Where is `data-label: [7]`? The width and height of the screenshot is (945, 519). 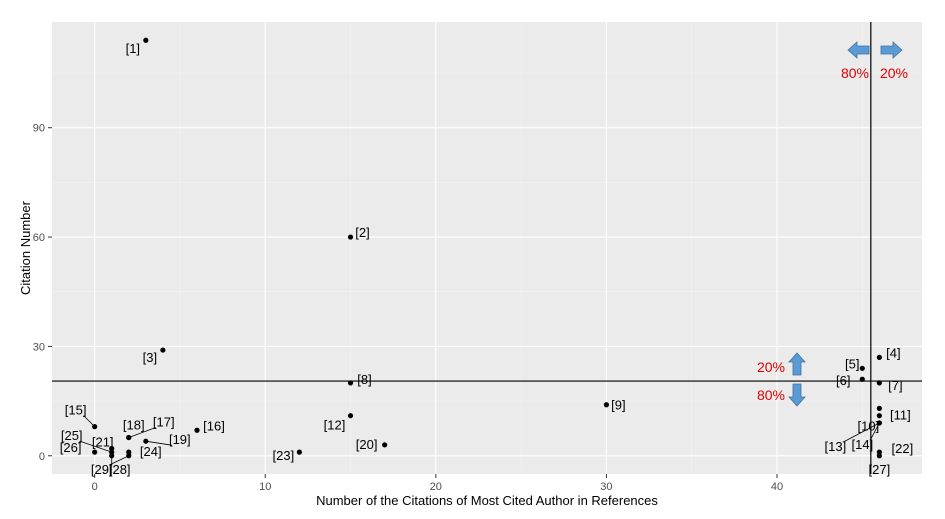 data-label: [7] is located at coordinates (895, 385).